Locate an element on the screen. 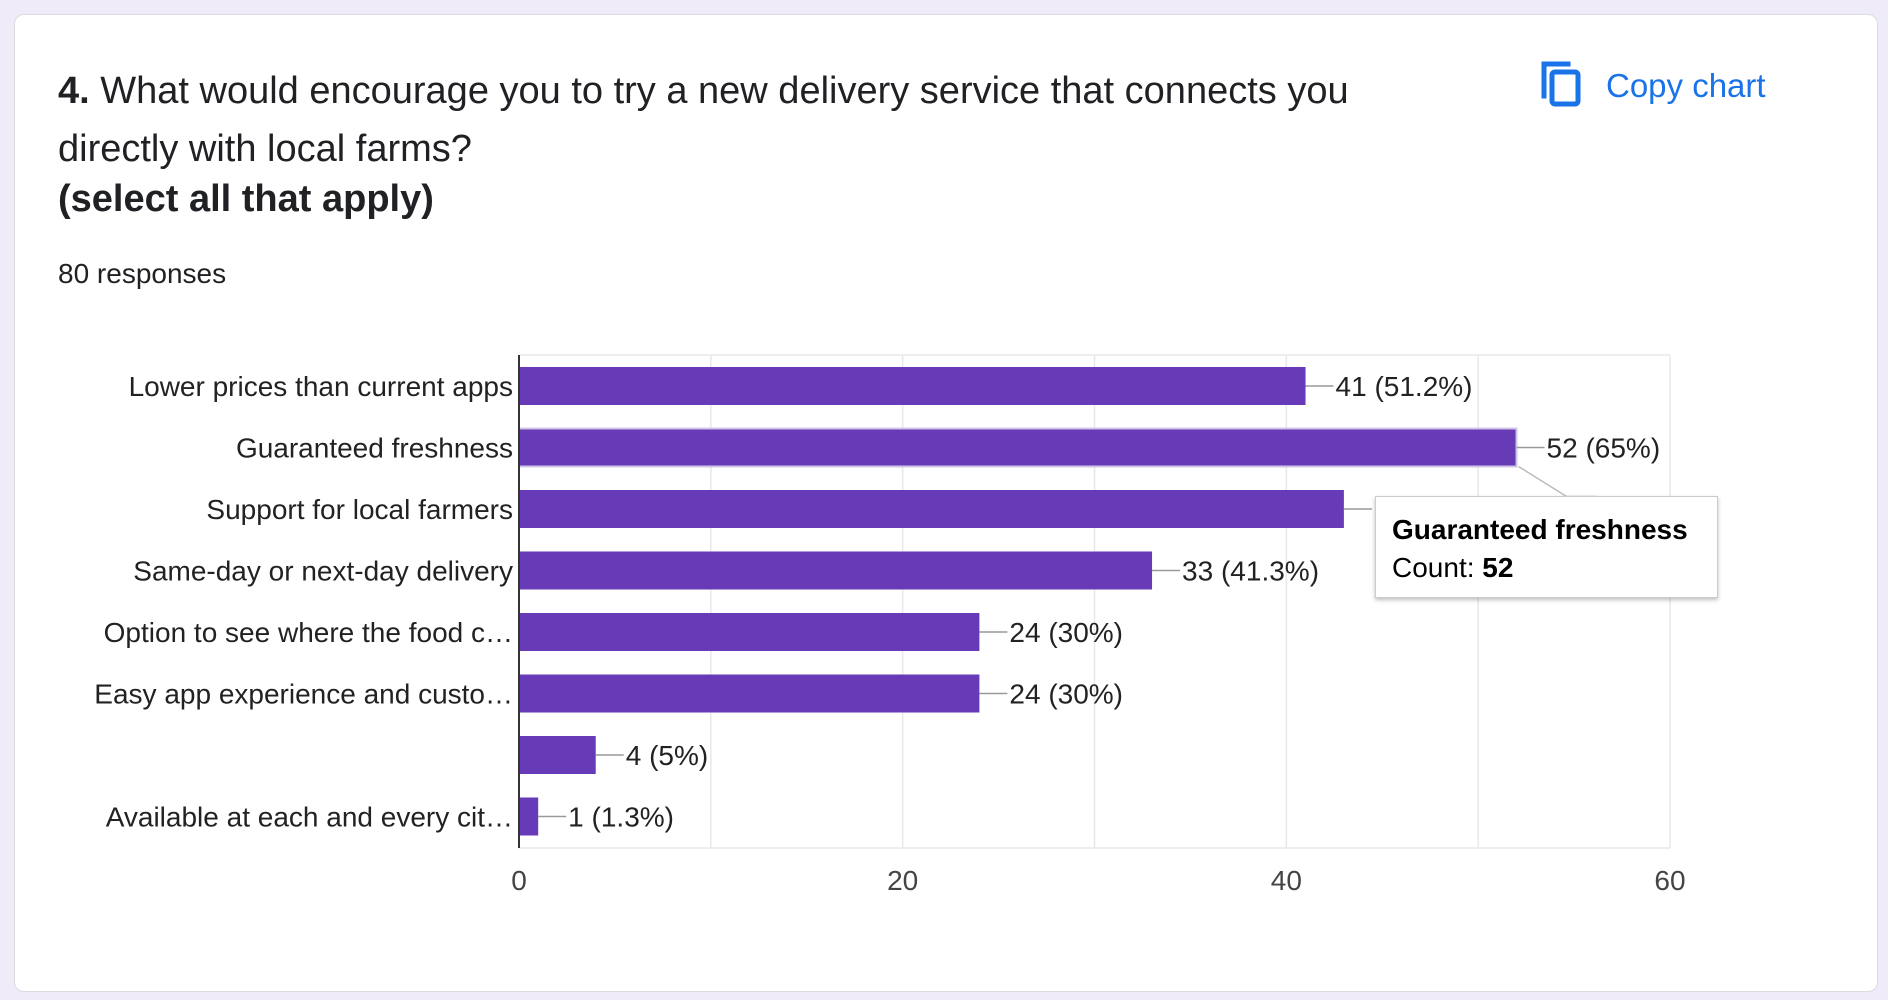 This screenshot has height=1000, width=1888. data-label: 52 (65%) is located at coordinates (1604, 448).